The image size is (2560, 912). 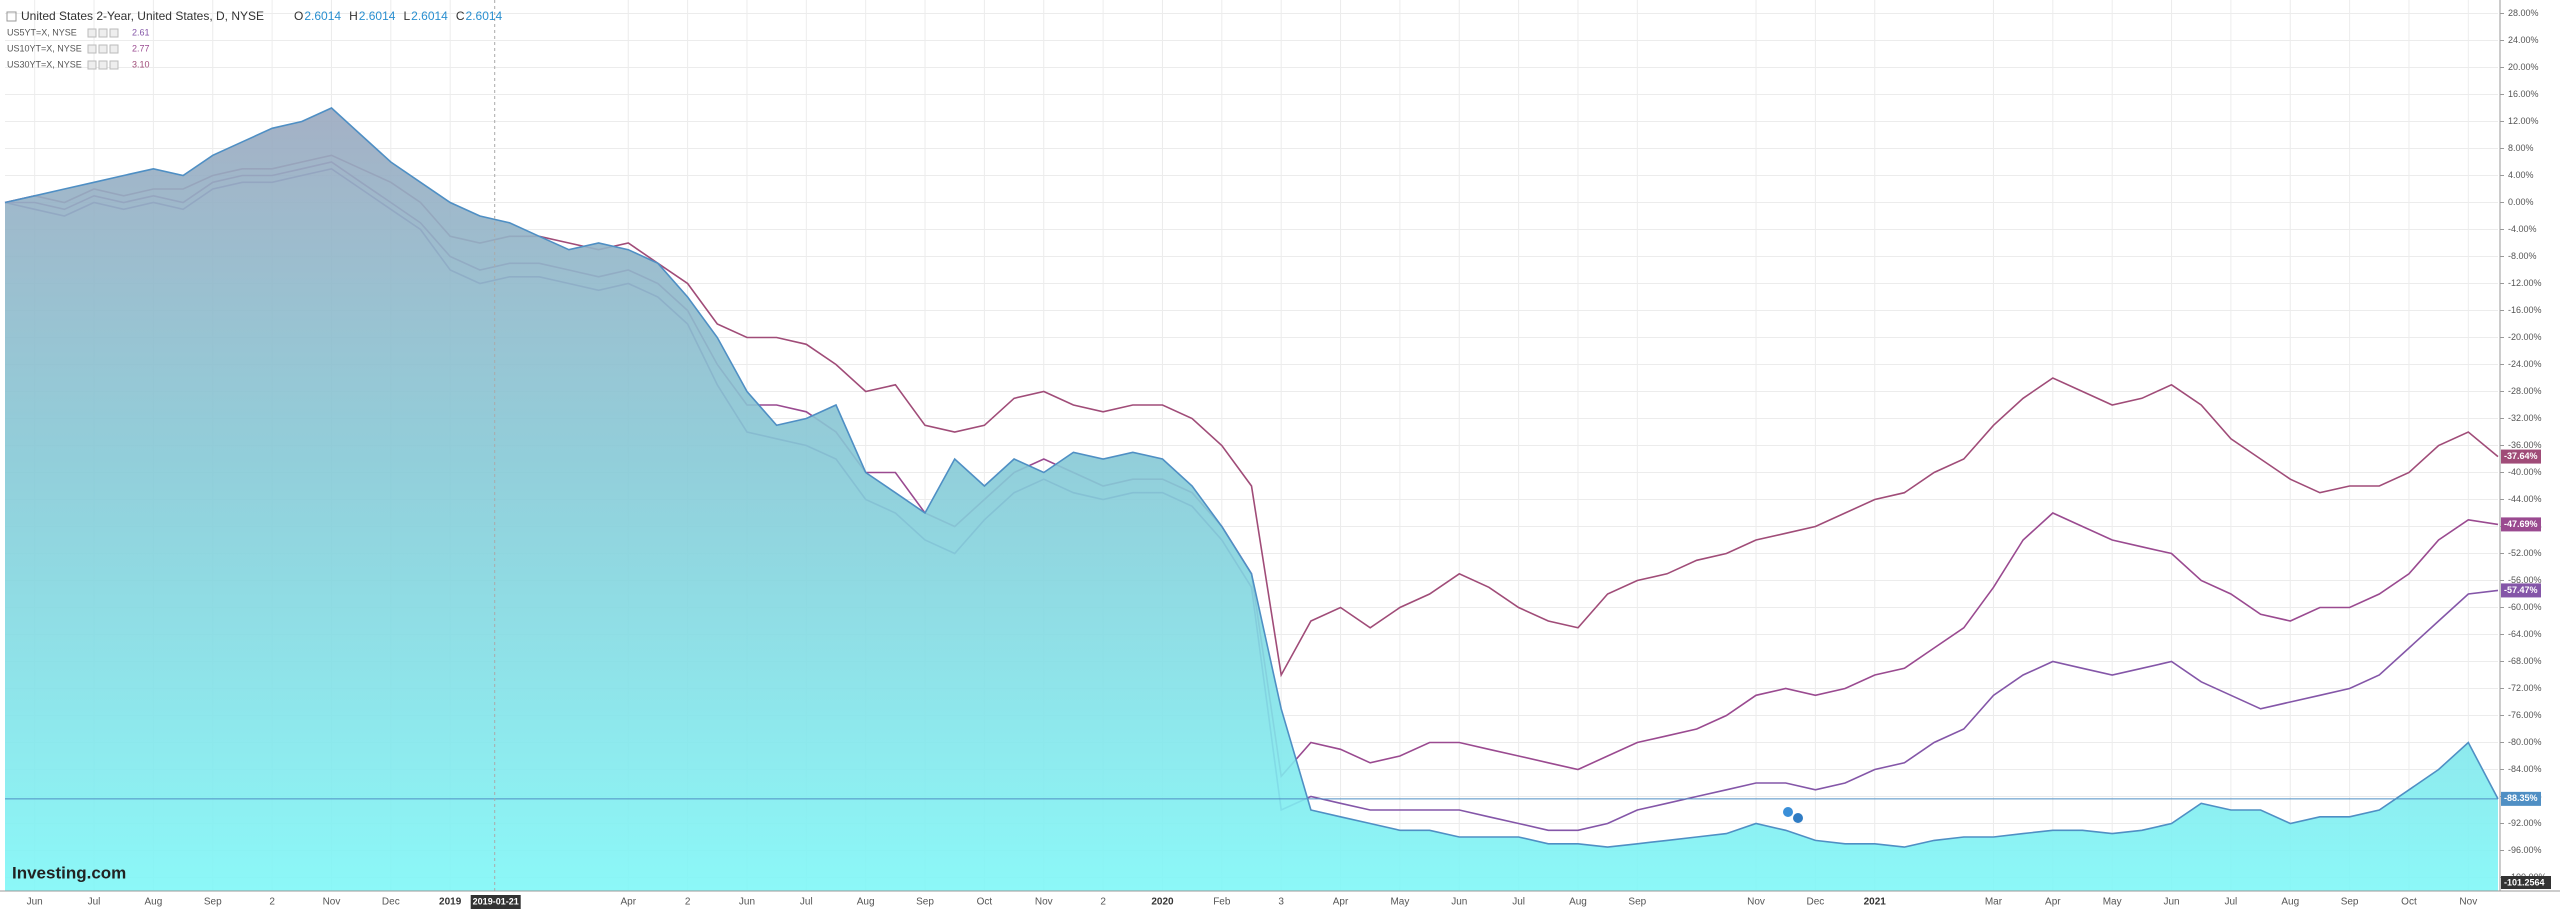 What do you see at coordinates (1222, 902) in the screenshot?
I see `x-tick-label: Feb` at bounding box center [1222, 902].